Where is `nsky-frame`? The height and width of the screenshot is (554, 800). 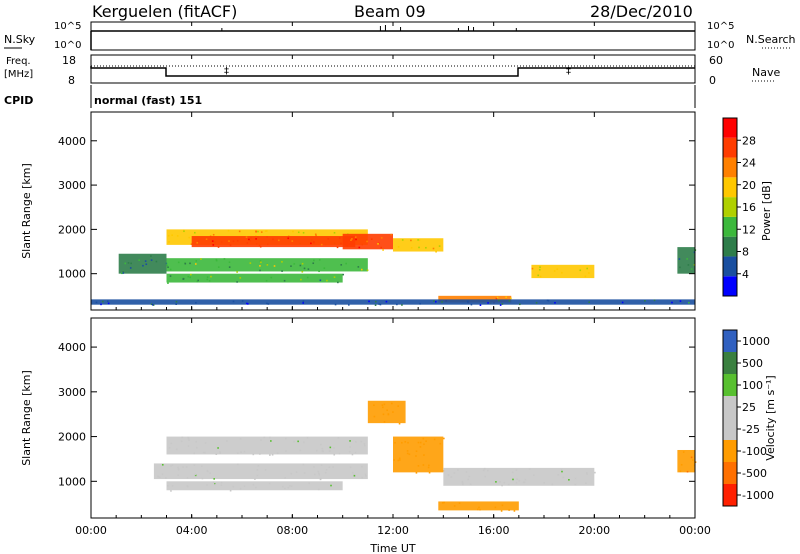
nsky-frame is located at coordinates (393, 36).